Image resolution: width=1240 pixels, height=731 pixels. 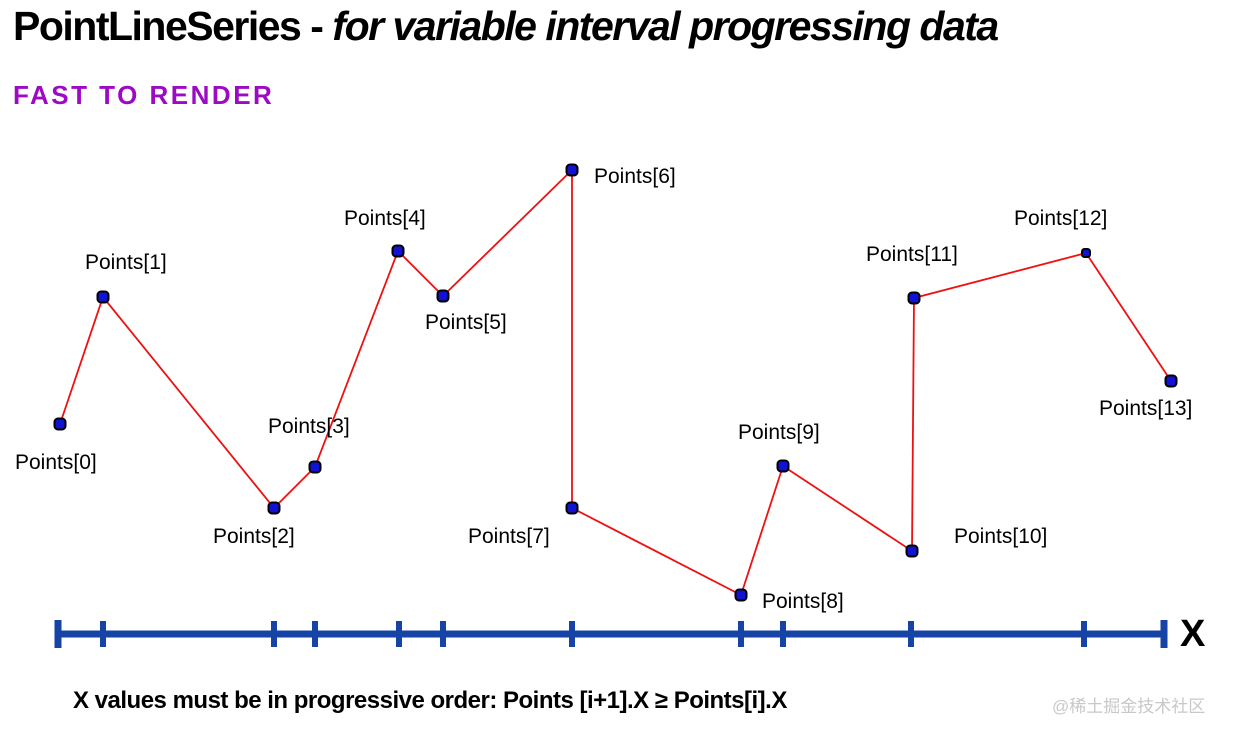 What do you see at coordinates (1146, 408) in the screenshot?
I see `point-label: Points[13]` at bounding box center [1146, 408].